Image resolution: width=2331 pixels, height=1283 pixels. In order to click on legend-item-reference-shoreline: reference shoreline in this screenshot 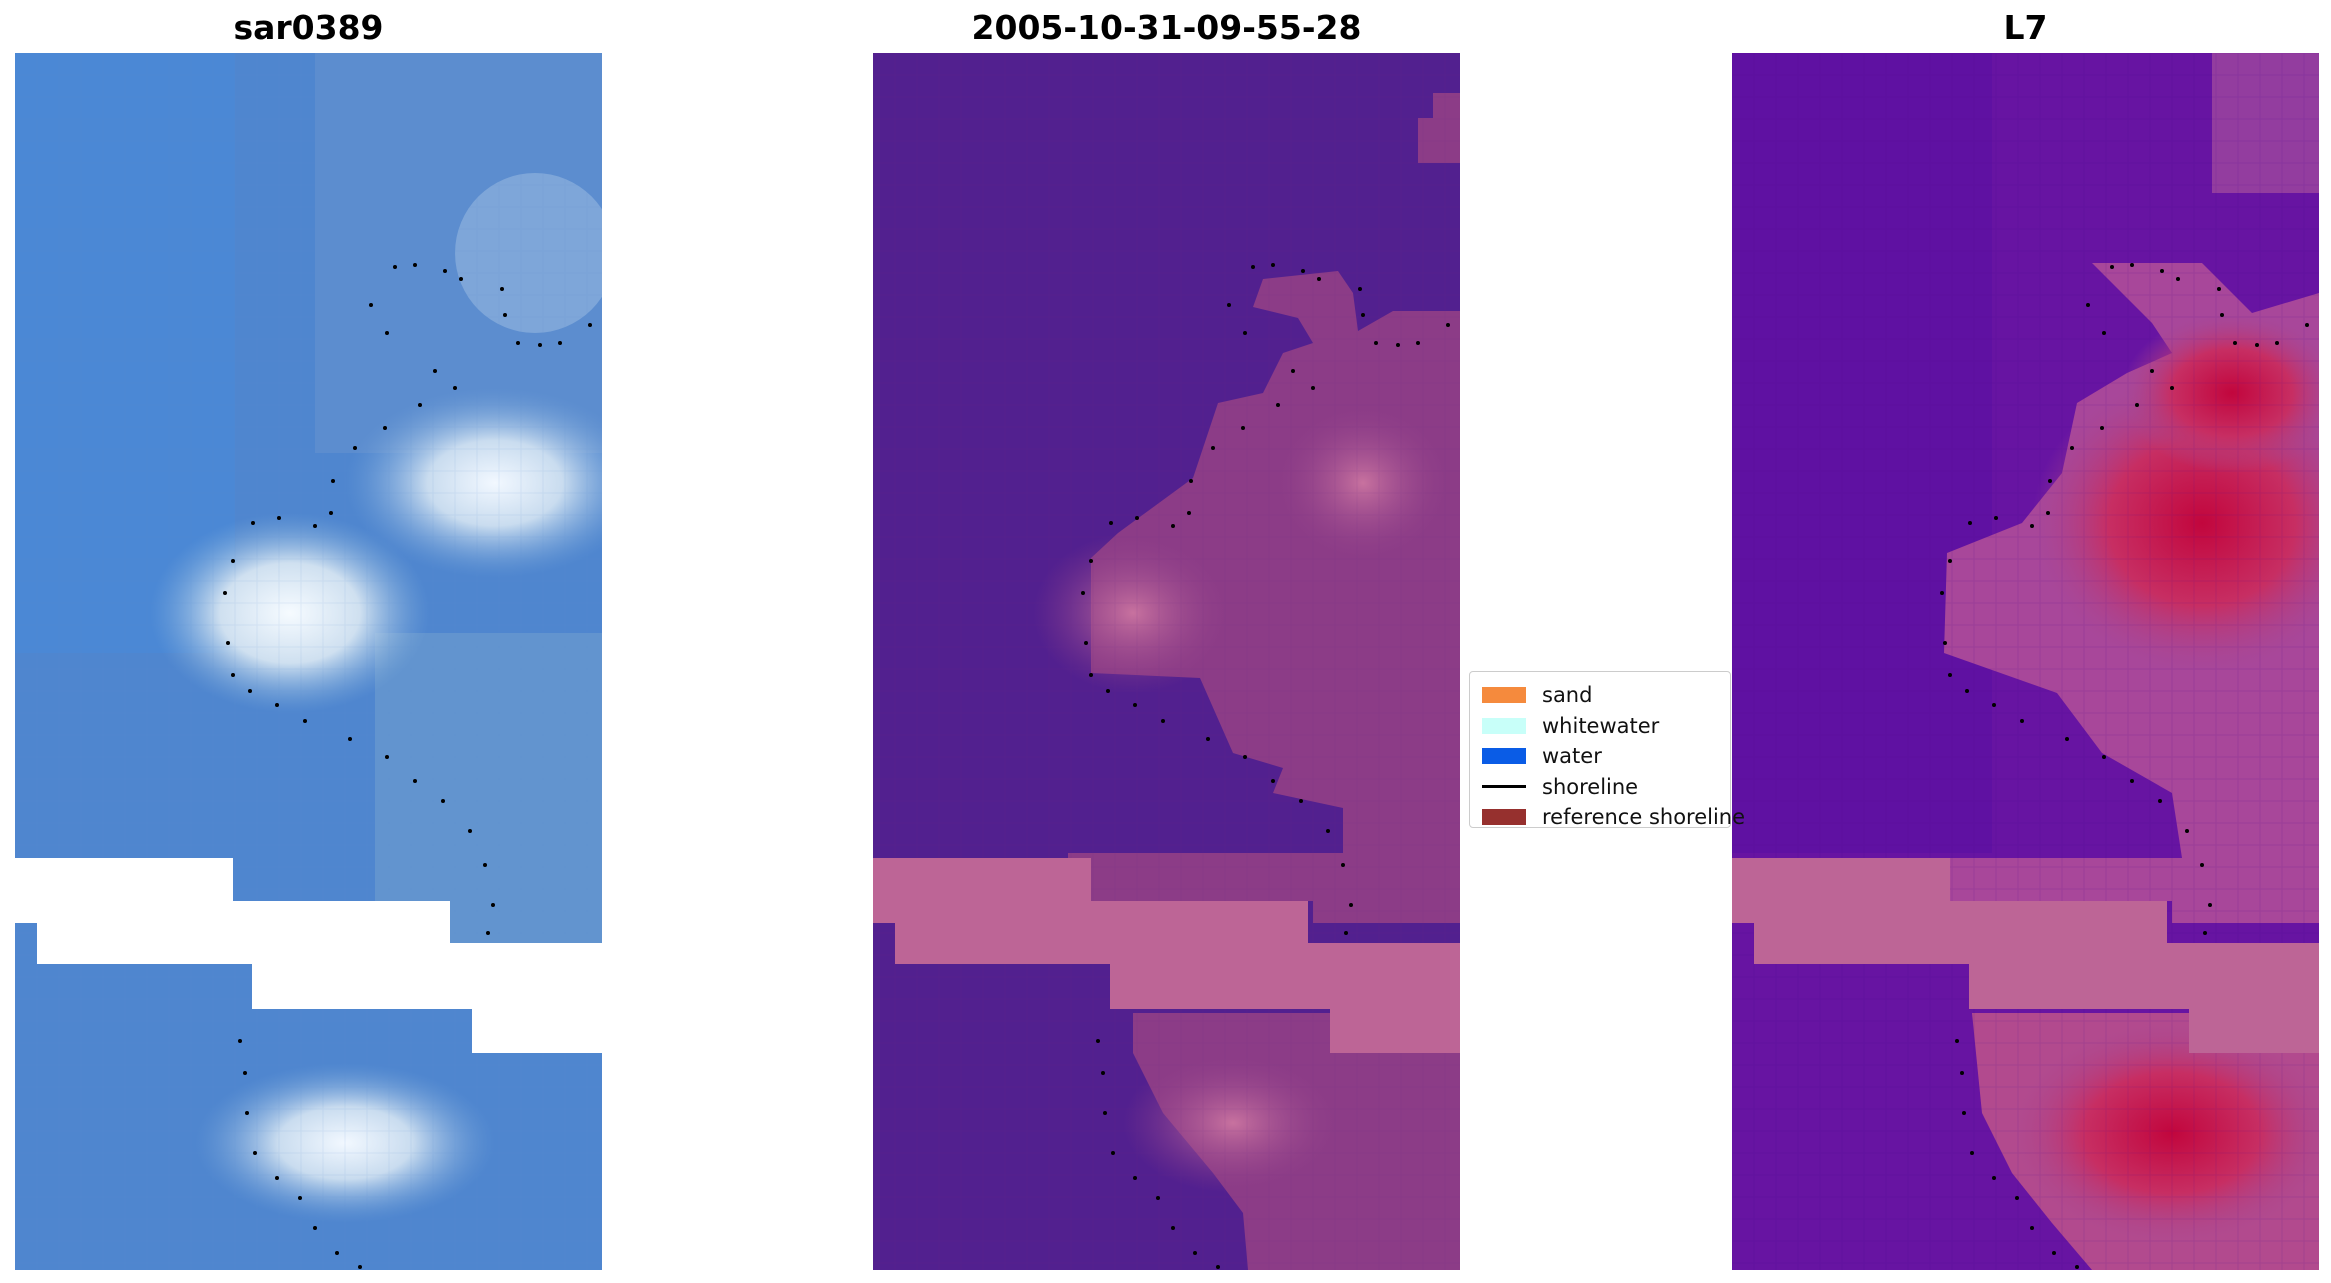, I will do `click(1610, 817)`.